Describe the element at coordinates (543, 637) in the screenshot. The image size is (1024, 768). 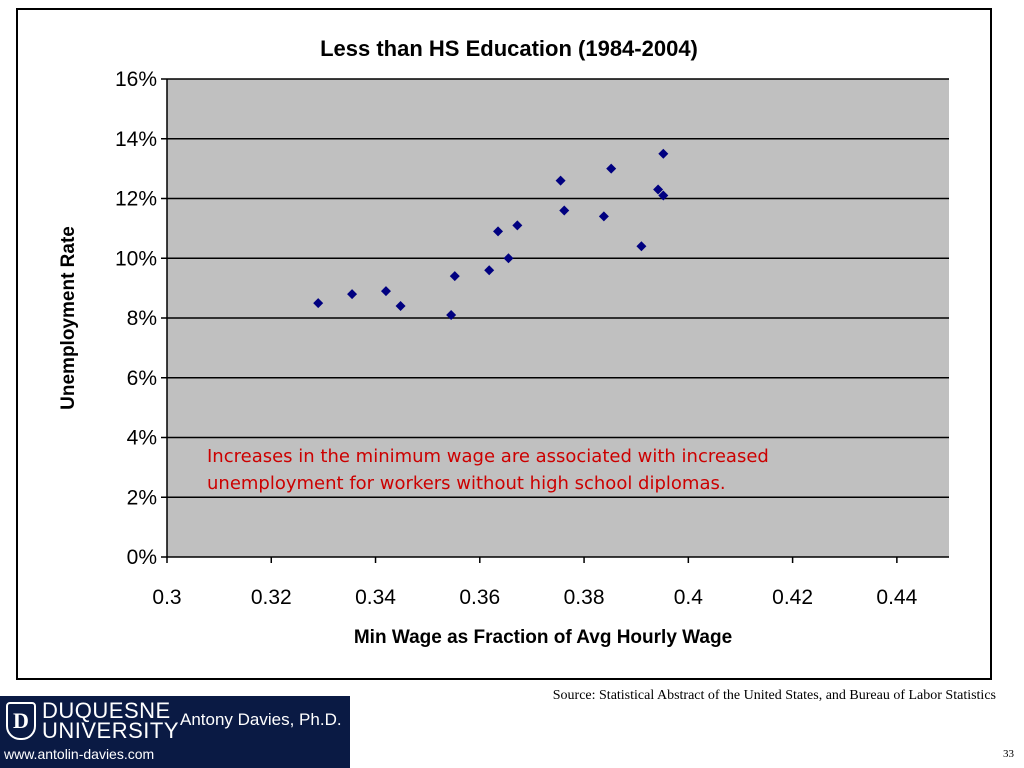
I see `x-axis-label: Min Wage as Fraction of Avg Hourly Wage` at that location.